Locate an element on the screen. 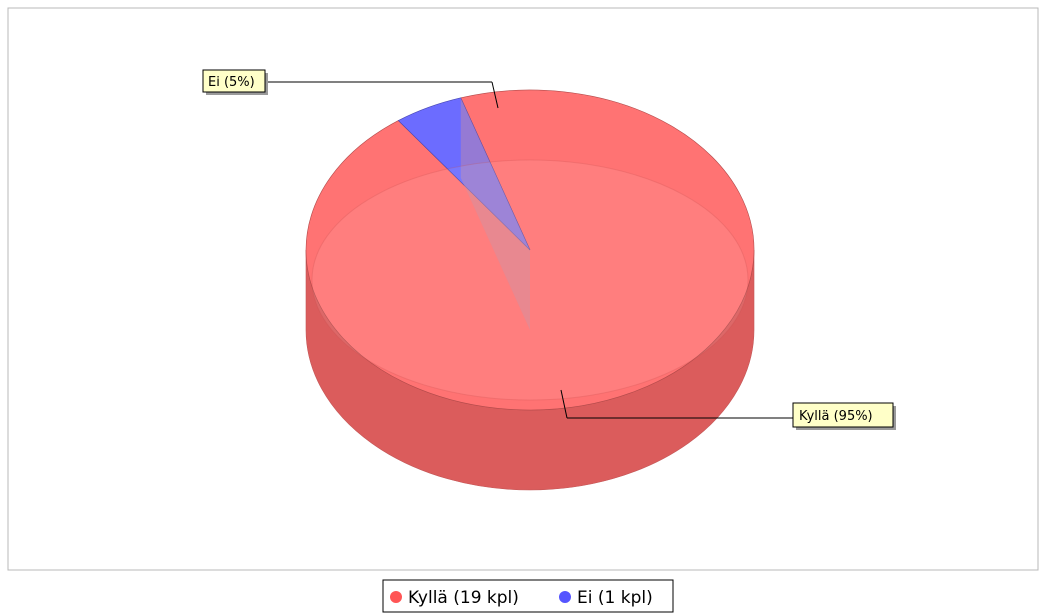 The width and height of the screenshot is (1043, 614). legend-label-kylla: Kyllä (19 kpl) is located at coordinates (463, 598).